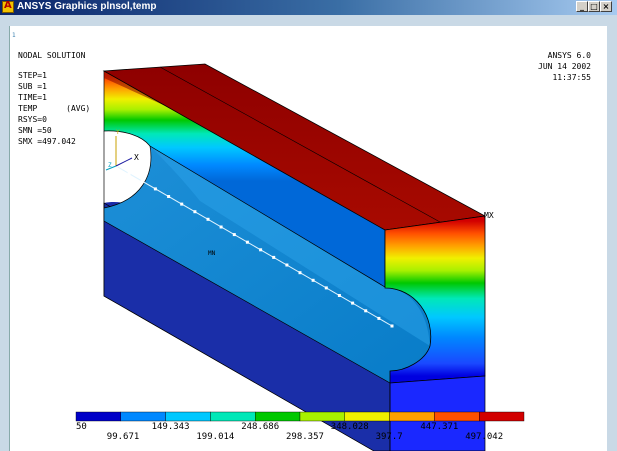  I want to click on frame-number: 1, so click(14, 35).